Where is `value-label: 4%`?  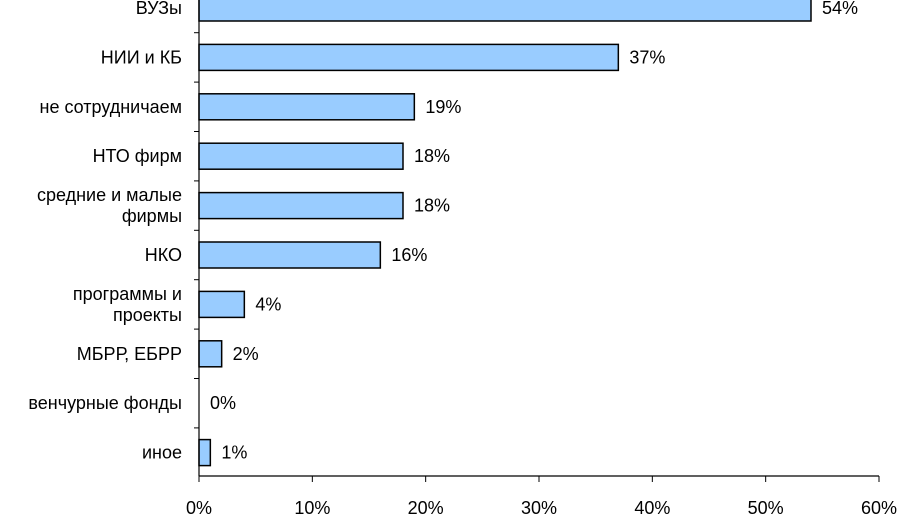 value-label: 4% is located at coordinates (268, 304).